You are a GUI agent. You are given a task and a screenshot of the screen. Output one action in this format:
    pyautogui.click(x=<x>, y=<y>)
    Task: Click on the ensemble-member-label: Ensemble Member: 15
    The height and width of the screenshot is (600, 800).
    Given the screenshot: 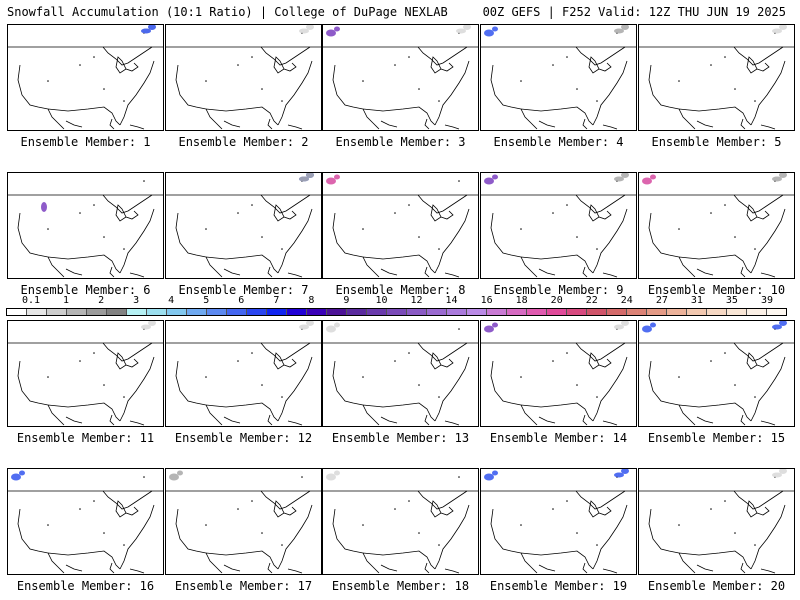 What is the action you would take?
    pyautogui.click(x=716, y=438)
    